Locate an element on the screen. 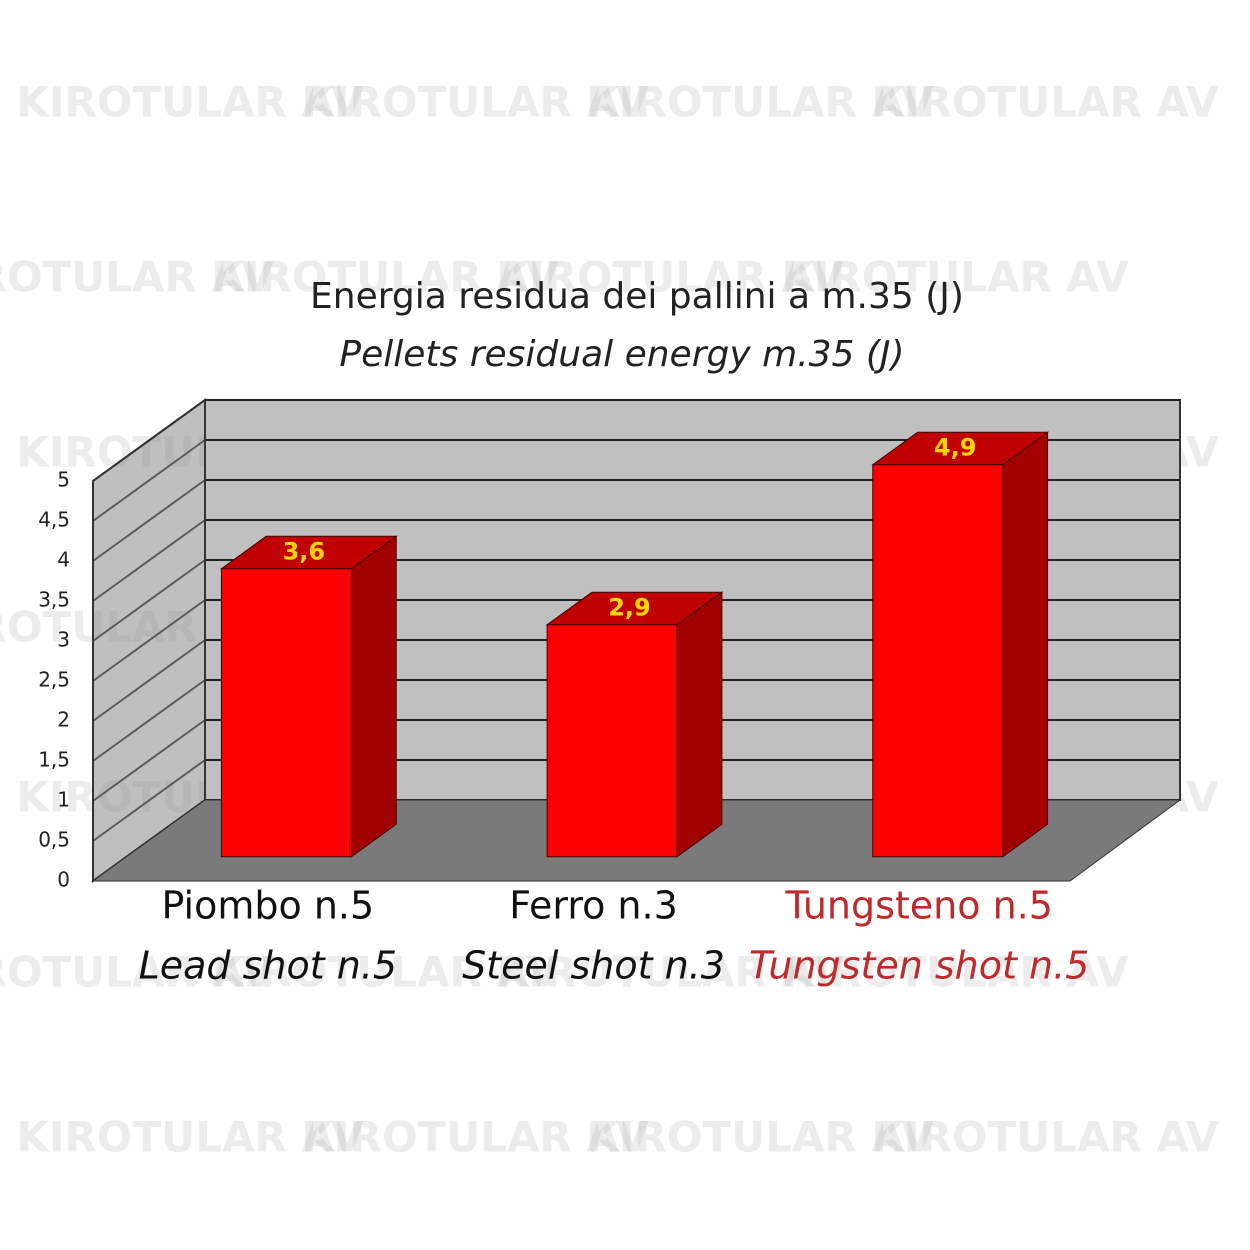 This screenshot has width=1250, height=1250. y-tick-label: 4 is located at coordinates (63, 560).